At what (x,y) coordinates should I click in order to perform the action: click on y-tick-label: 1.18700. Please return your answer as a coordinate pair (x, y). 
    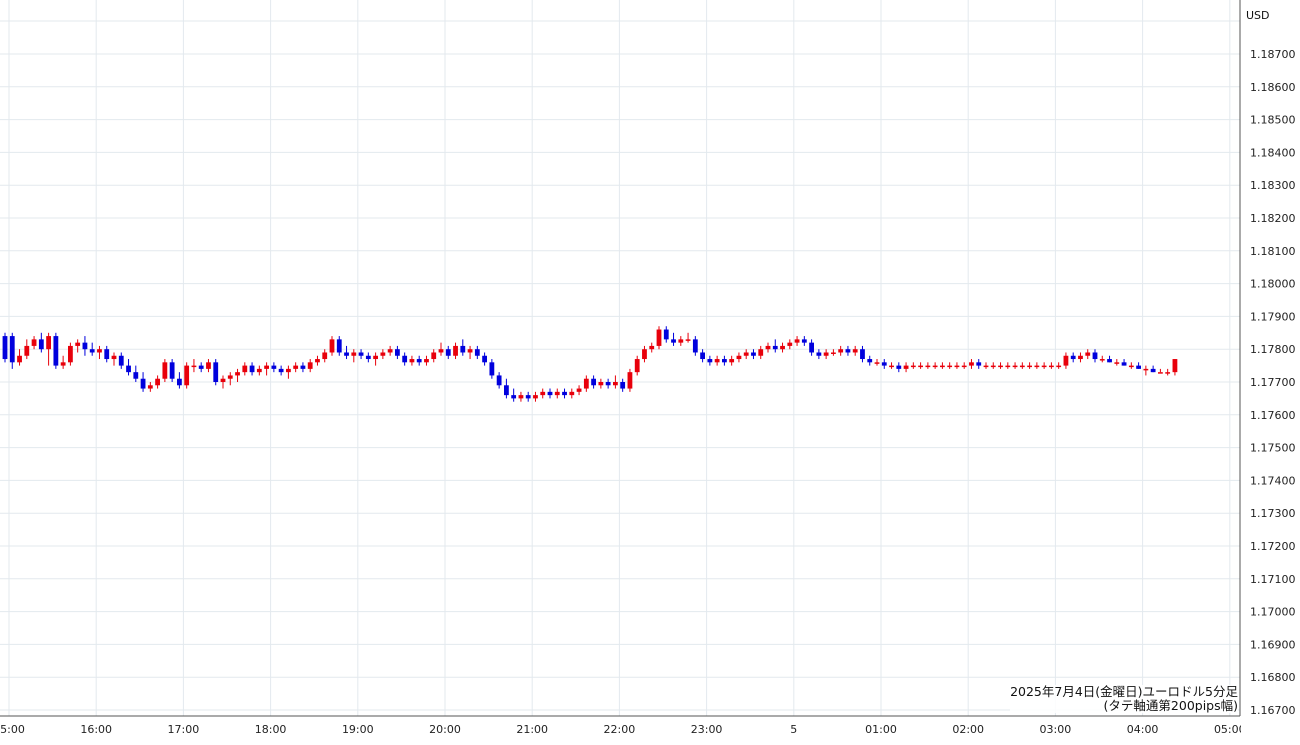
    Looking at the image, I should click on (1273, 54).